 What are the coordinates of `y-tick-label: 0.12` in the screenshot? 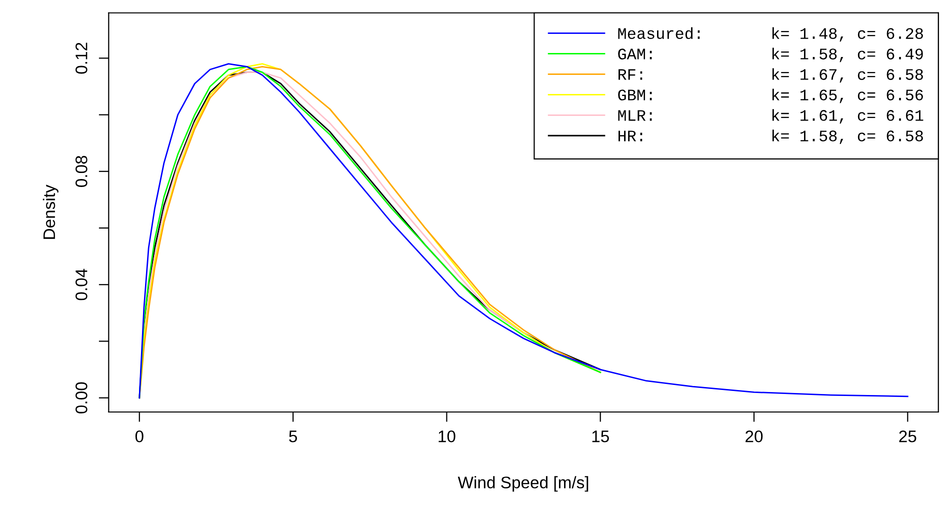 It's located at (82, 58).